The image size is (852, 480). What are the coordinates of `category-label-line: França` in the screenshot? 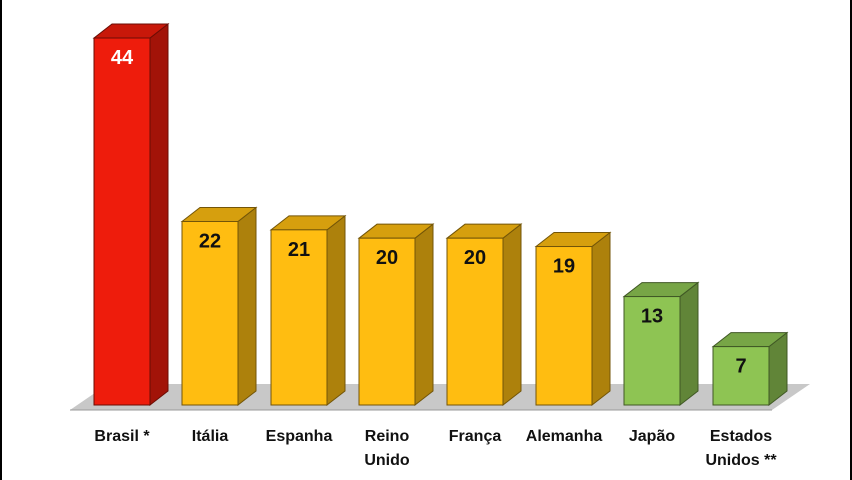 It's located at (475, 436).